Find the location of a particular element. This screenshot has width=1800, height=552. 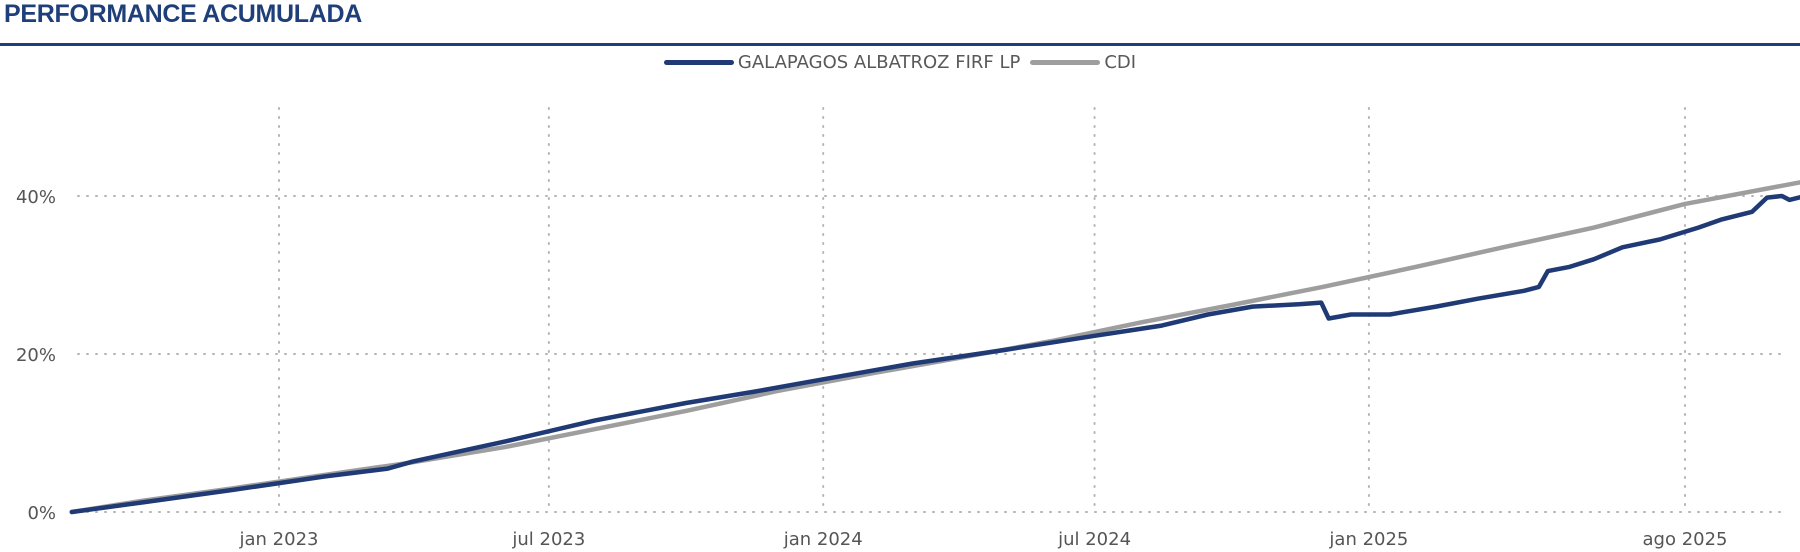

x-tick-label: jan 2023 is located at coordinates (279, 539).